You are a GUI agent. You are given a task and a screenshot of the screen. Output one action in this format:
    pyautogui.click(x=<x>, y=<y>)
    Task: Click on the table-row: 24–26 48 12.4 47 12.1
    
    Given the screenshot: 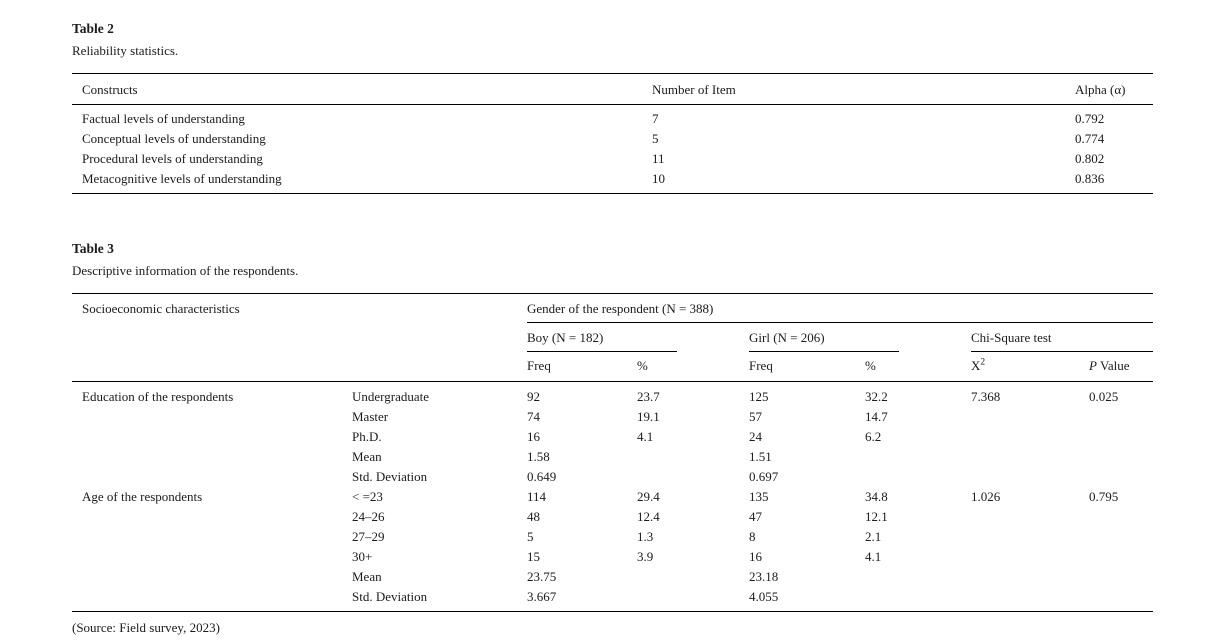 What is the action you would take?
    pyautogui.click(x=612, y=517)
    